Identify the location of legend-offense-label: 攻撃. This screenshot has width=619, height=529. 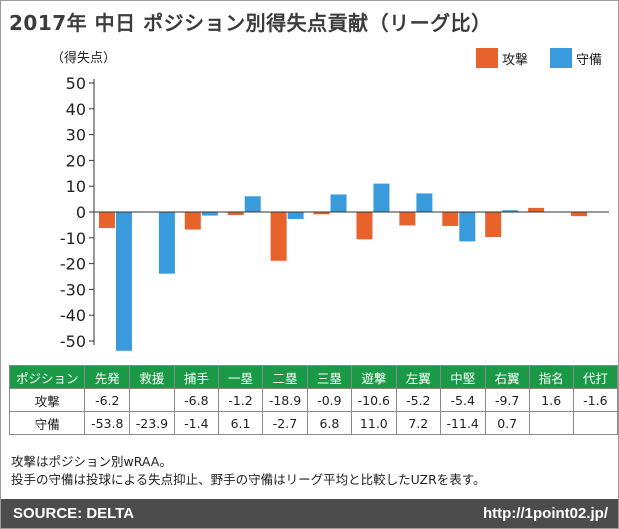
(515, 60).